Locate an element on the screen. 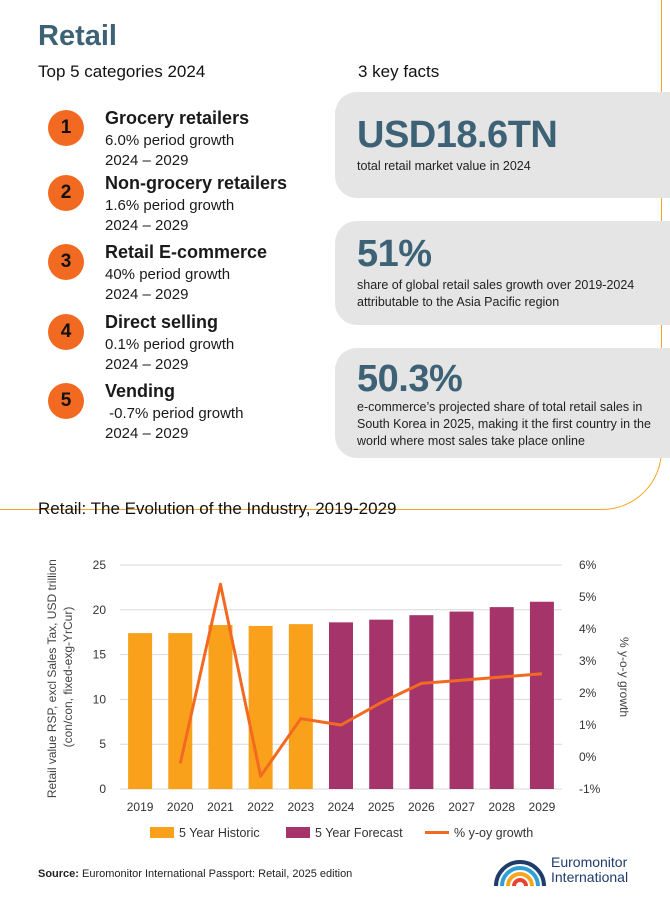 Image resolution: width=670 pixels, height=912 pixels. page-title: Retail is located at coordinates (77, 36).